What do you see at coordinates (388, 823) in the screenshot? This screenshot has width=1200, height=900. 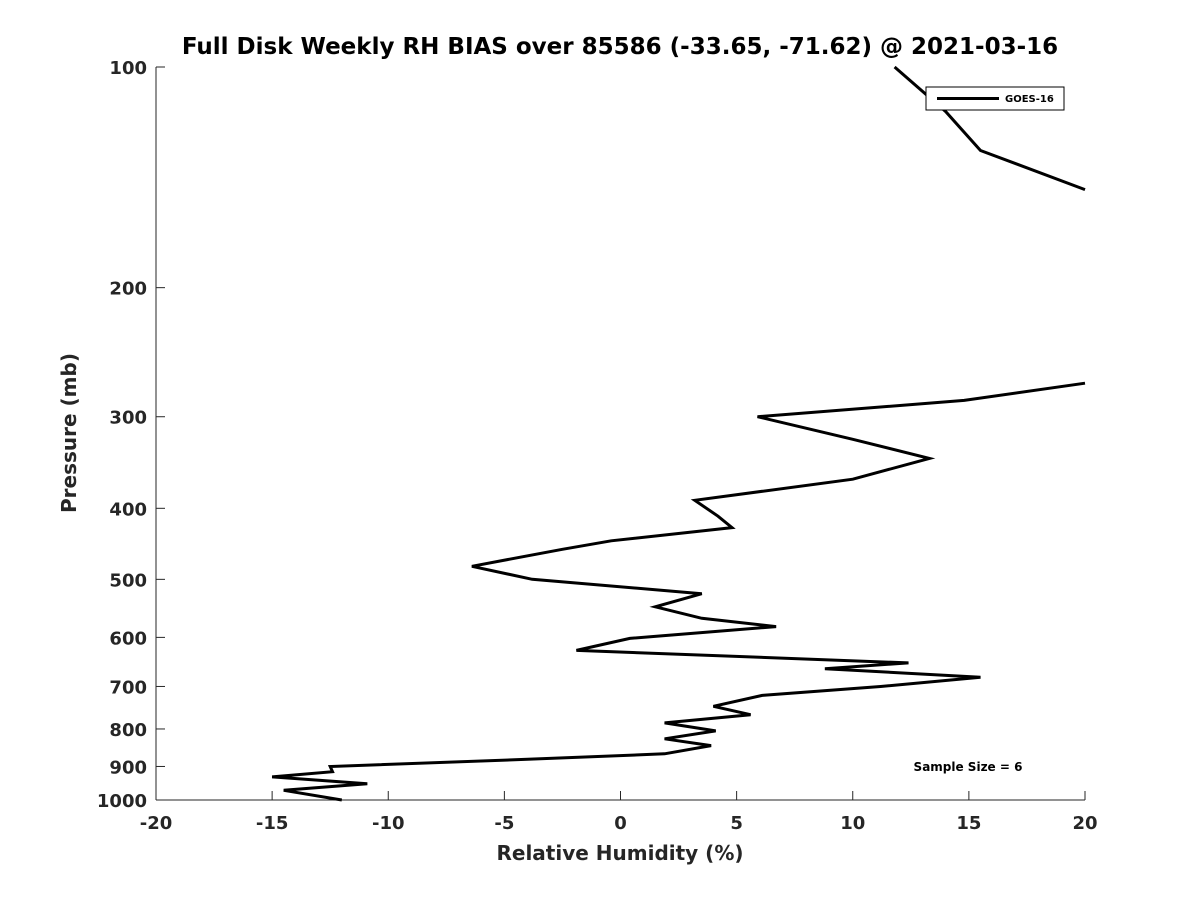 I see `x-tick-label: -10` at bounding box center [388, 823].